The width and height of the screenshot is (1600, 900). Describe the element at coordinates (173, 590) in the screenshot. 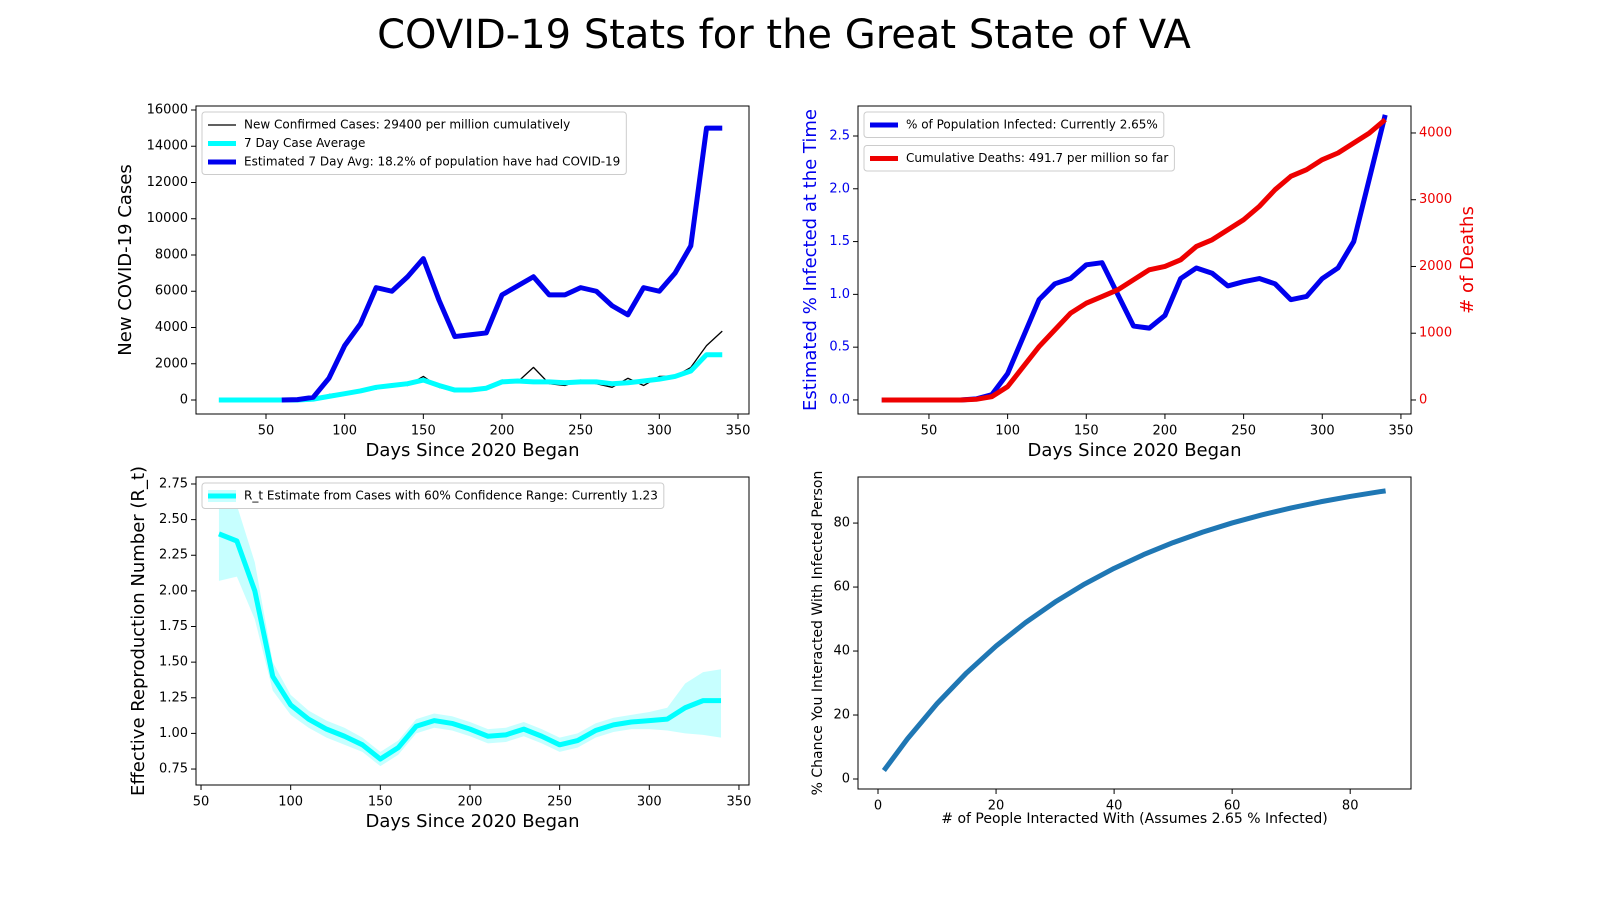

I see `y-tick-label: 2.00` at that location.